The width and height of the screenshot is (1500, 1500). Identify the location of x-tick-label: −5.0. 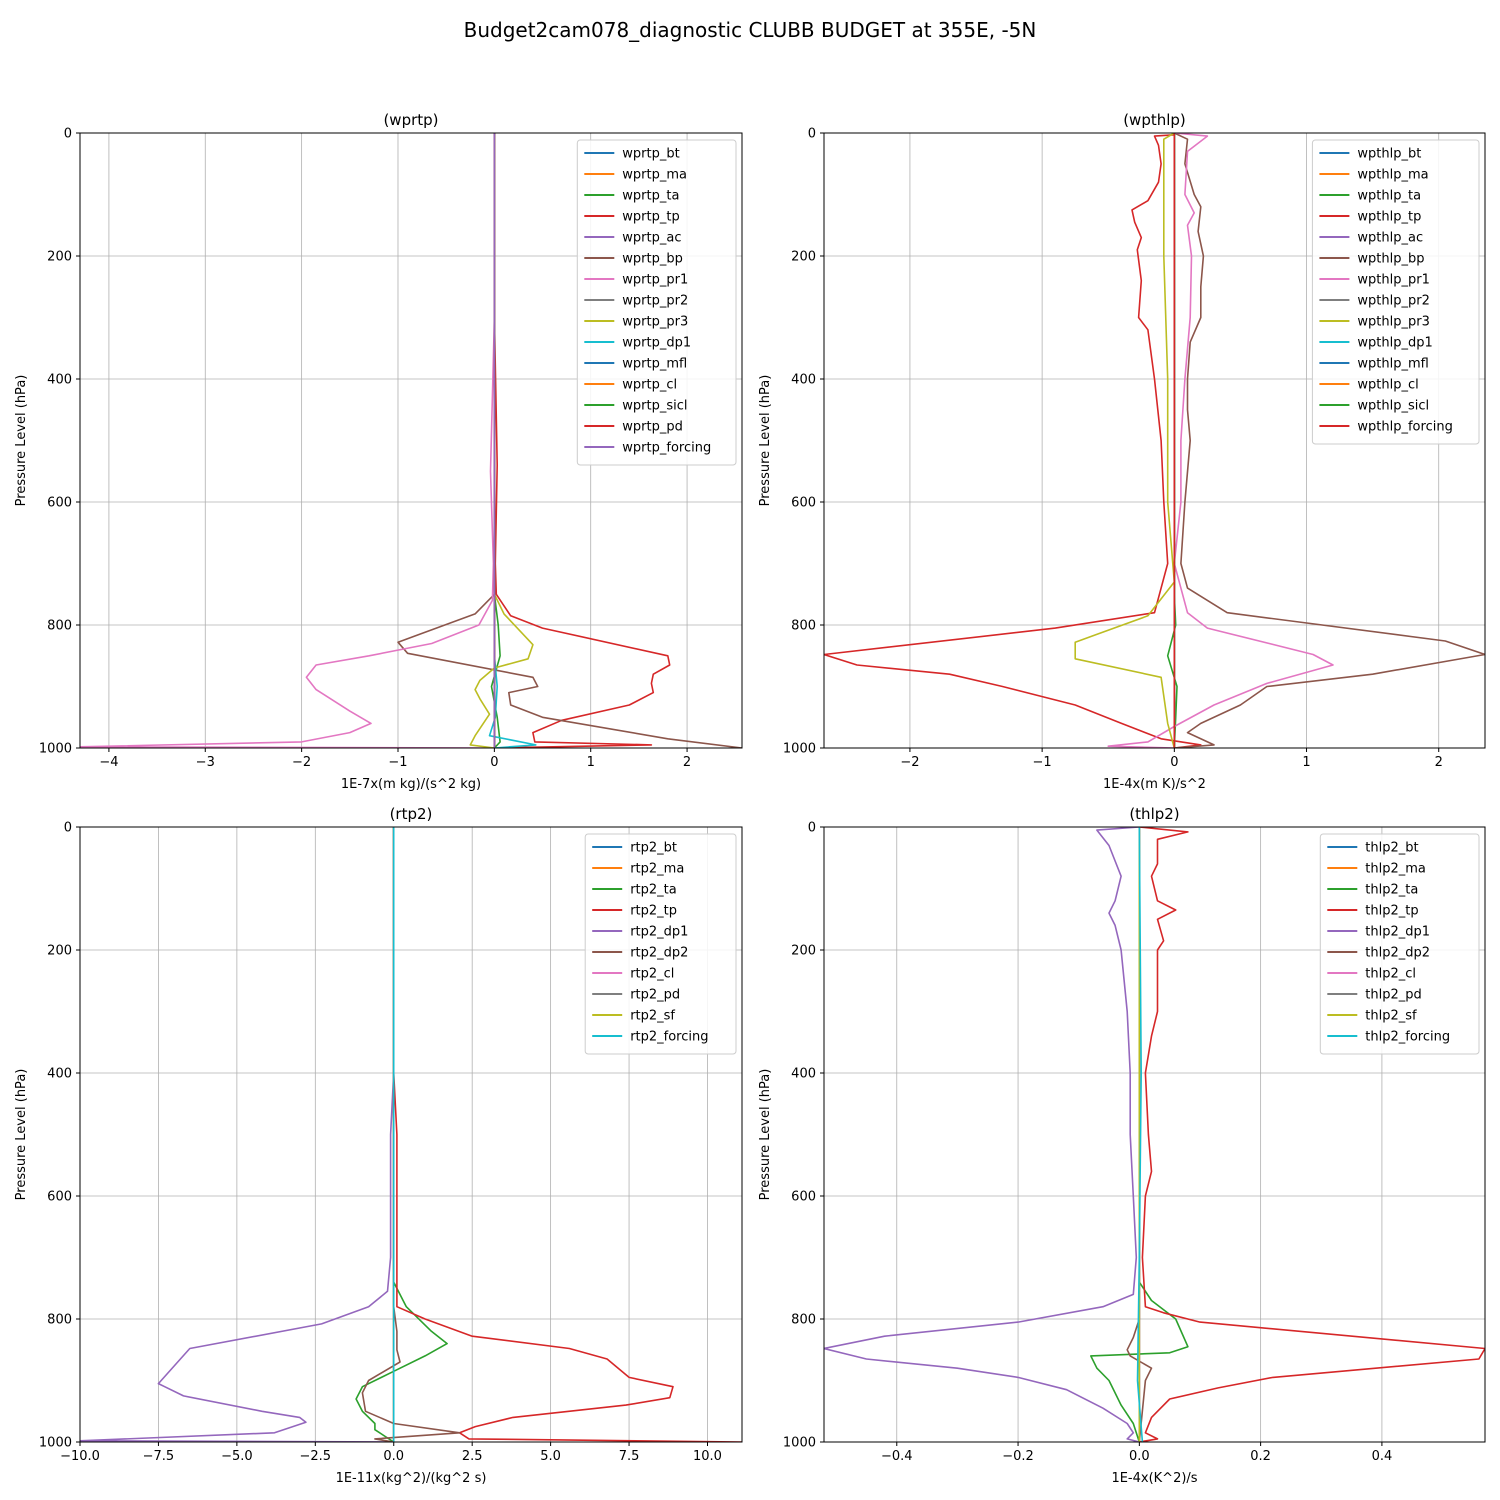
(237, 1456).